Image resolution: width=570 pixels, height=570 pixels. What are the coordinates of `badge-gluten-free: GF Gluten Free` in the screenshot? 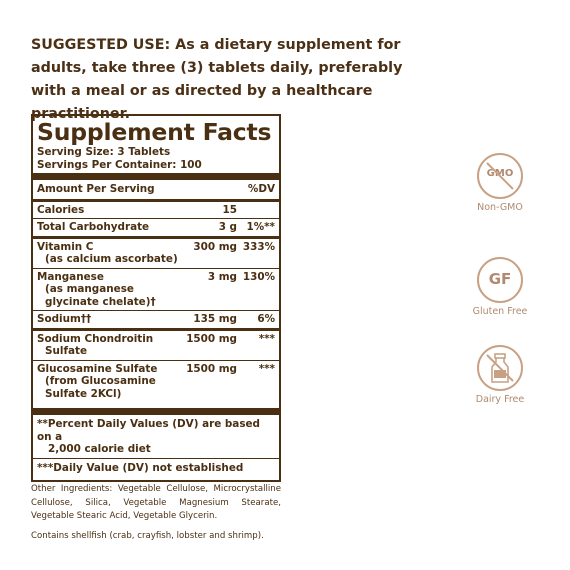 It's located at (500, 287).